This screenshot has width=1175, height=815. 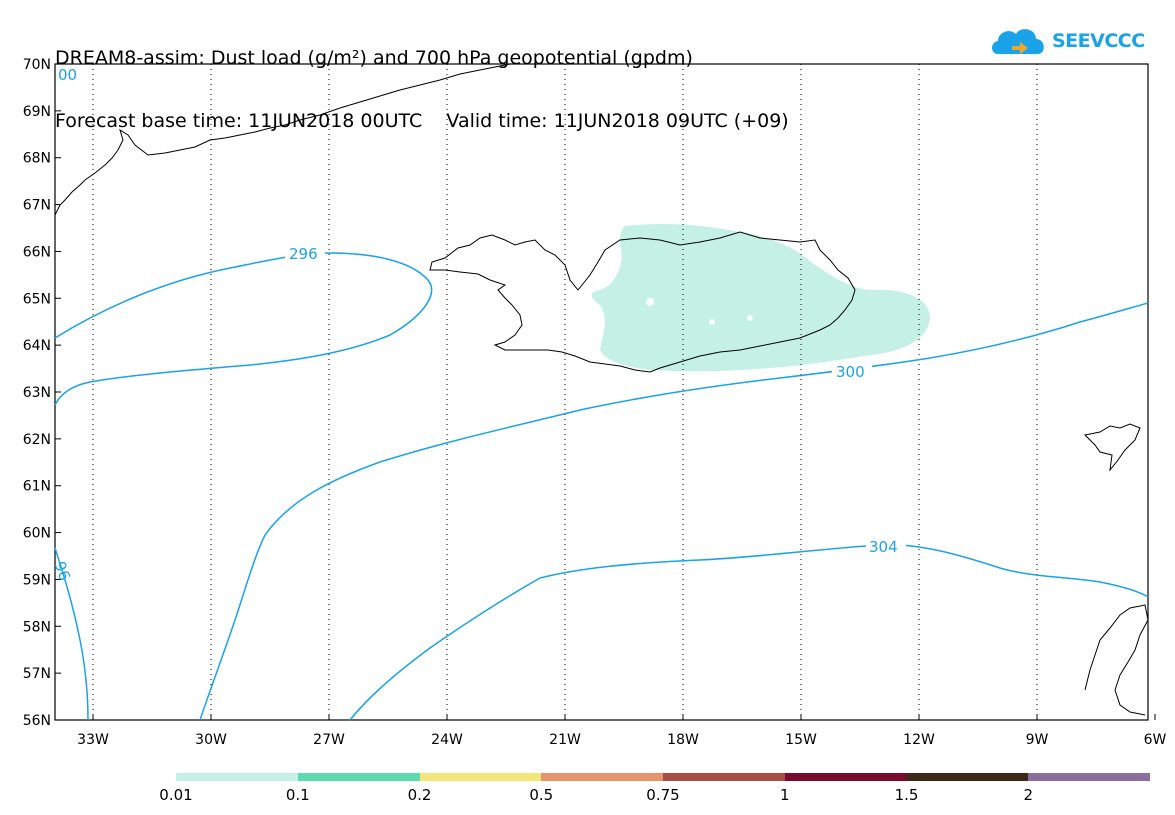 What do you see at coordinates (93, 740) in the screenshot?
I see `lon-label: 33W` at bounding box center [93, 740].